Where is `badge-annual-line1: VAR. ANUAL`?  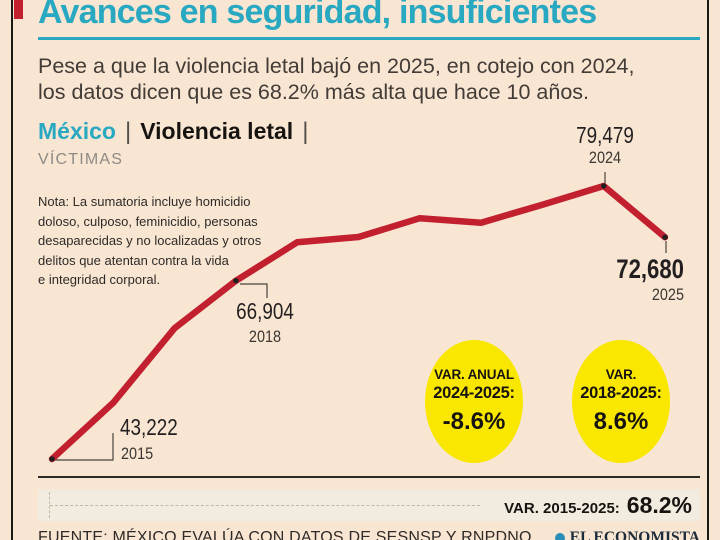 badge-annual-line1: VAR. ANUAL is located at coordinates (474, 374).